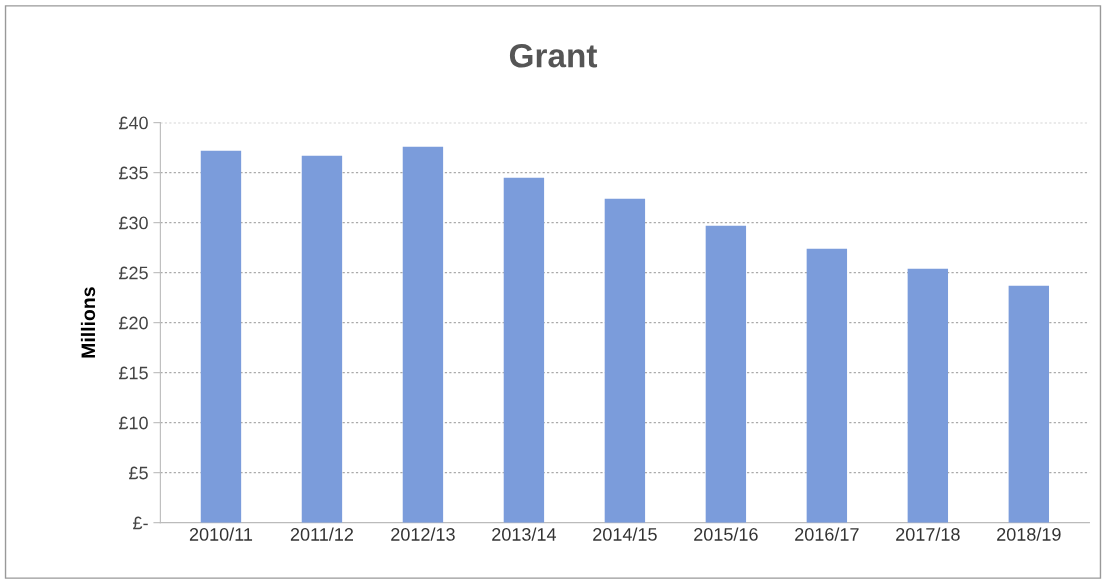 This screenshot has height=584, width=1106. Describe the element at coordinates (553, 55) in the screenshot. I see `chart-title: Grant` at that location.